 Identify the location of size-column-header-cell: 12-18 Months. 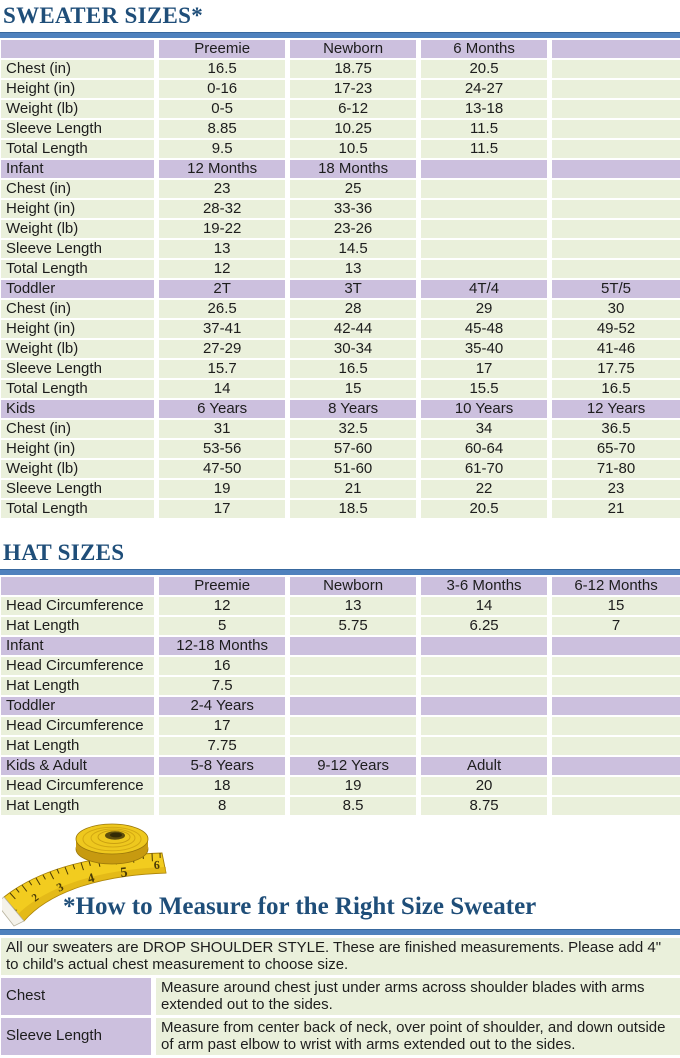
(222, 646).